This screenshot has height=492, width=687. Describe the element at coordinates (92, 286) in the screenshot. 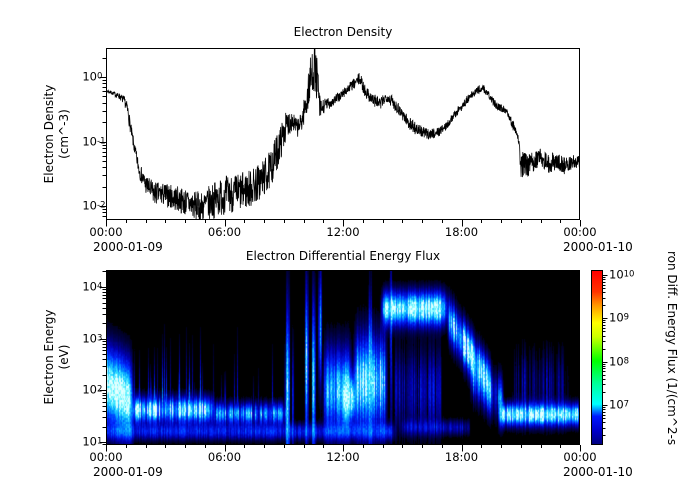

I see `bottom-y-tick-label: 10 4` at that location.